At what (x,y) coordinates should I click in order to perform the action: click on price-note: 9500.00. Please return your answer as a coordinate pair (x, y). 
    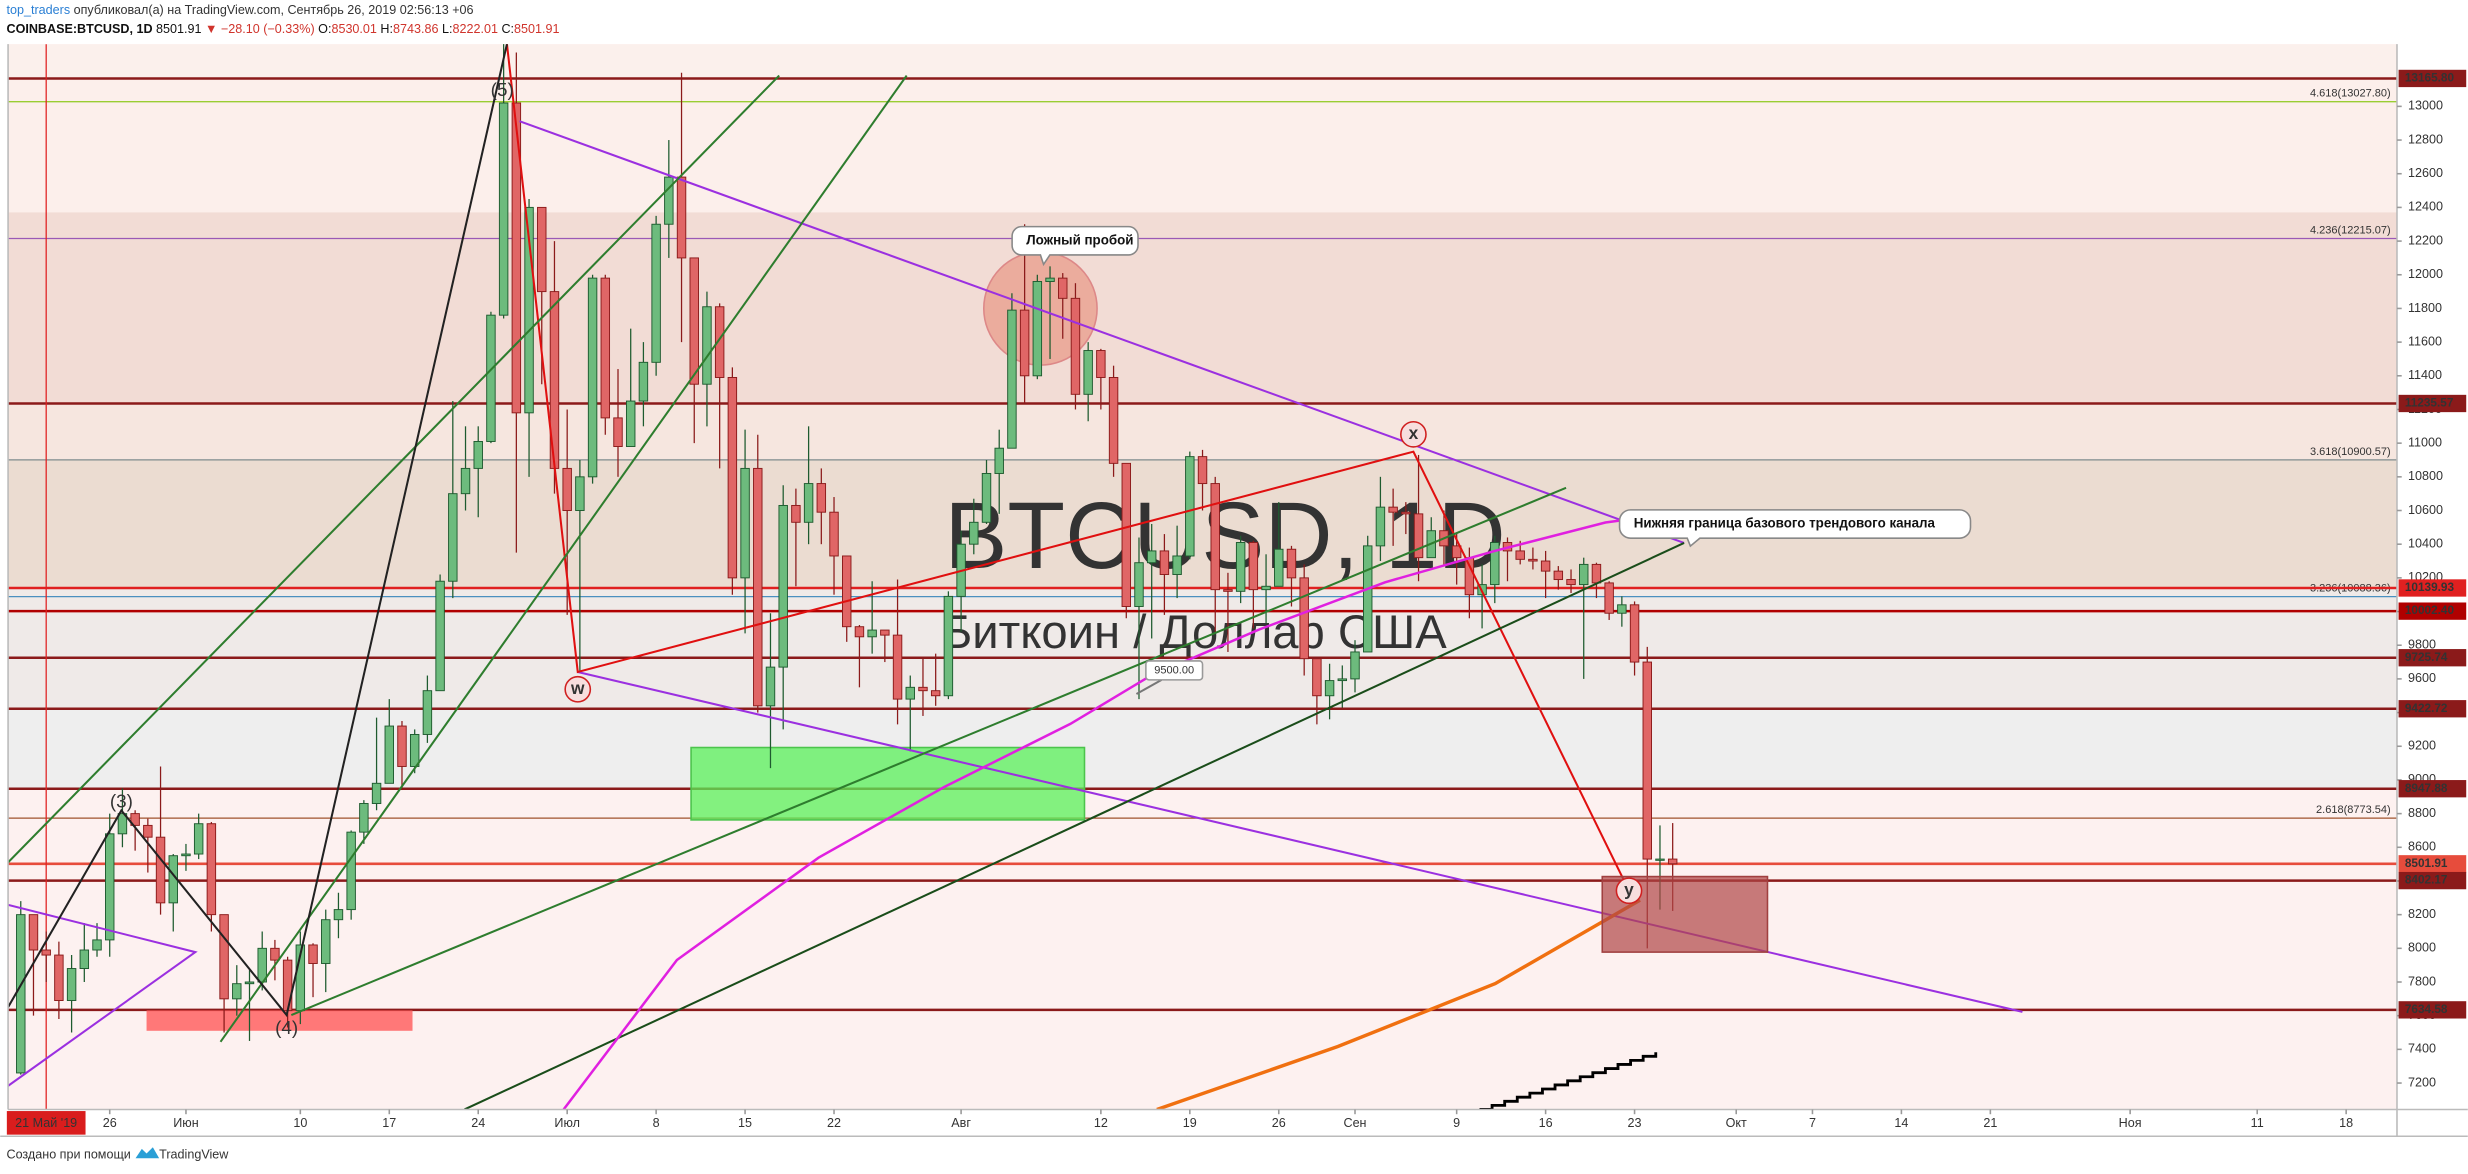
    Looking at the image, I should click on (1174, 670).